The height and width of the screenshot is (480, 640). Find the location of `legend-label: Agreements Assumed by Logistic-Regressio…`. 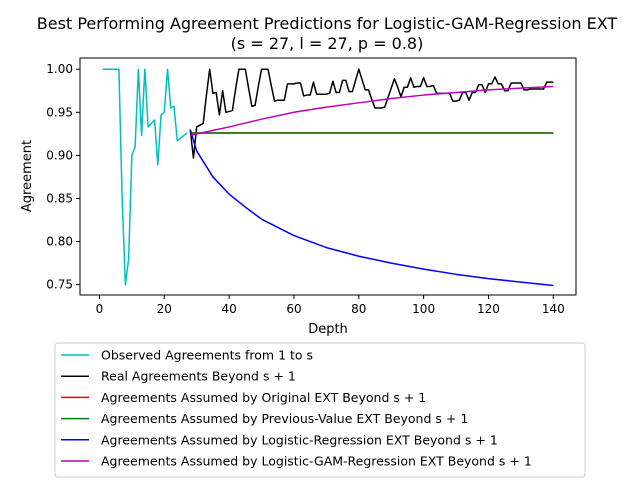

legend-label: Agreements Assumed by Logistic-Regressio… is located at coordinates (299, 439).